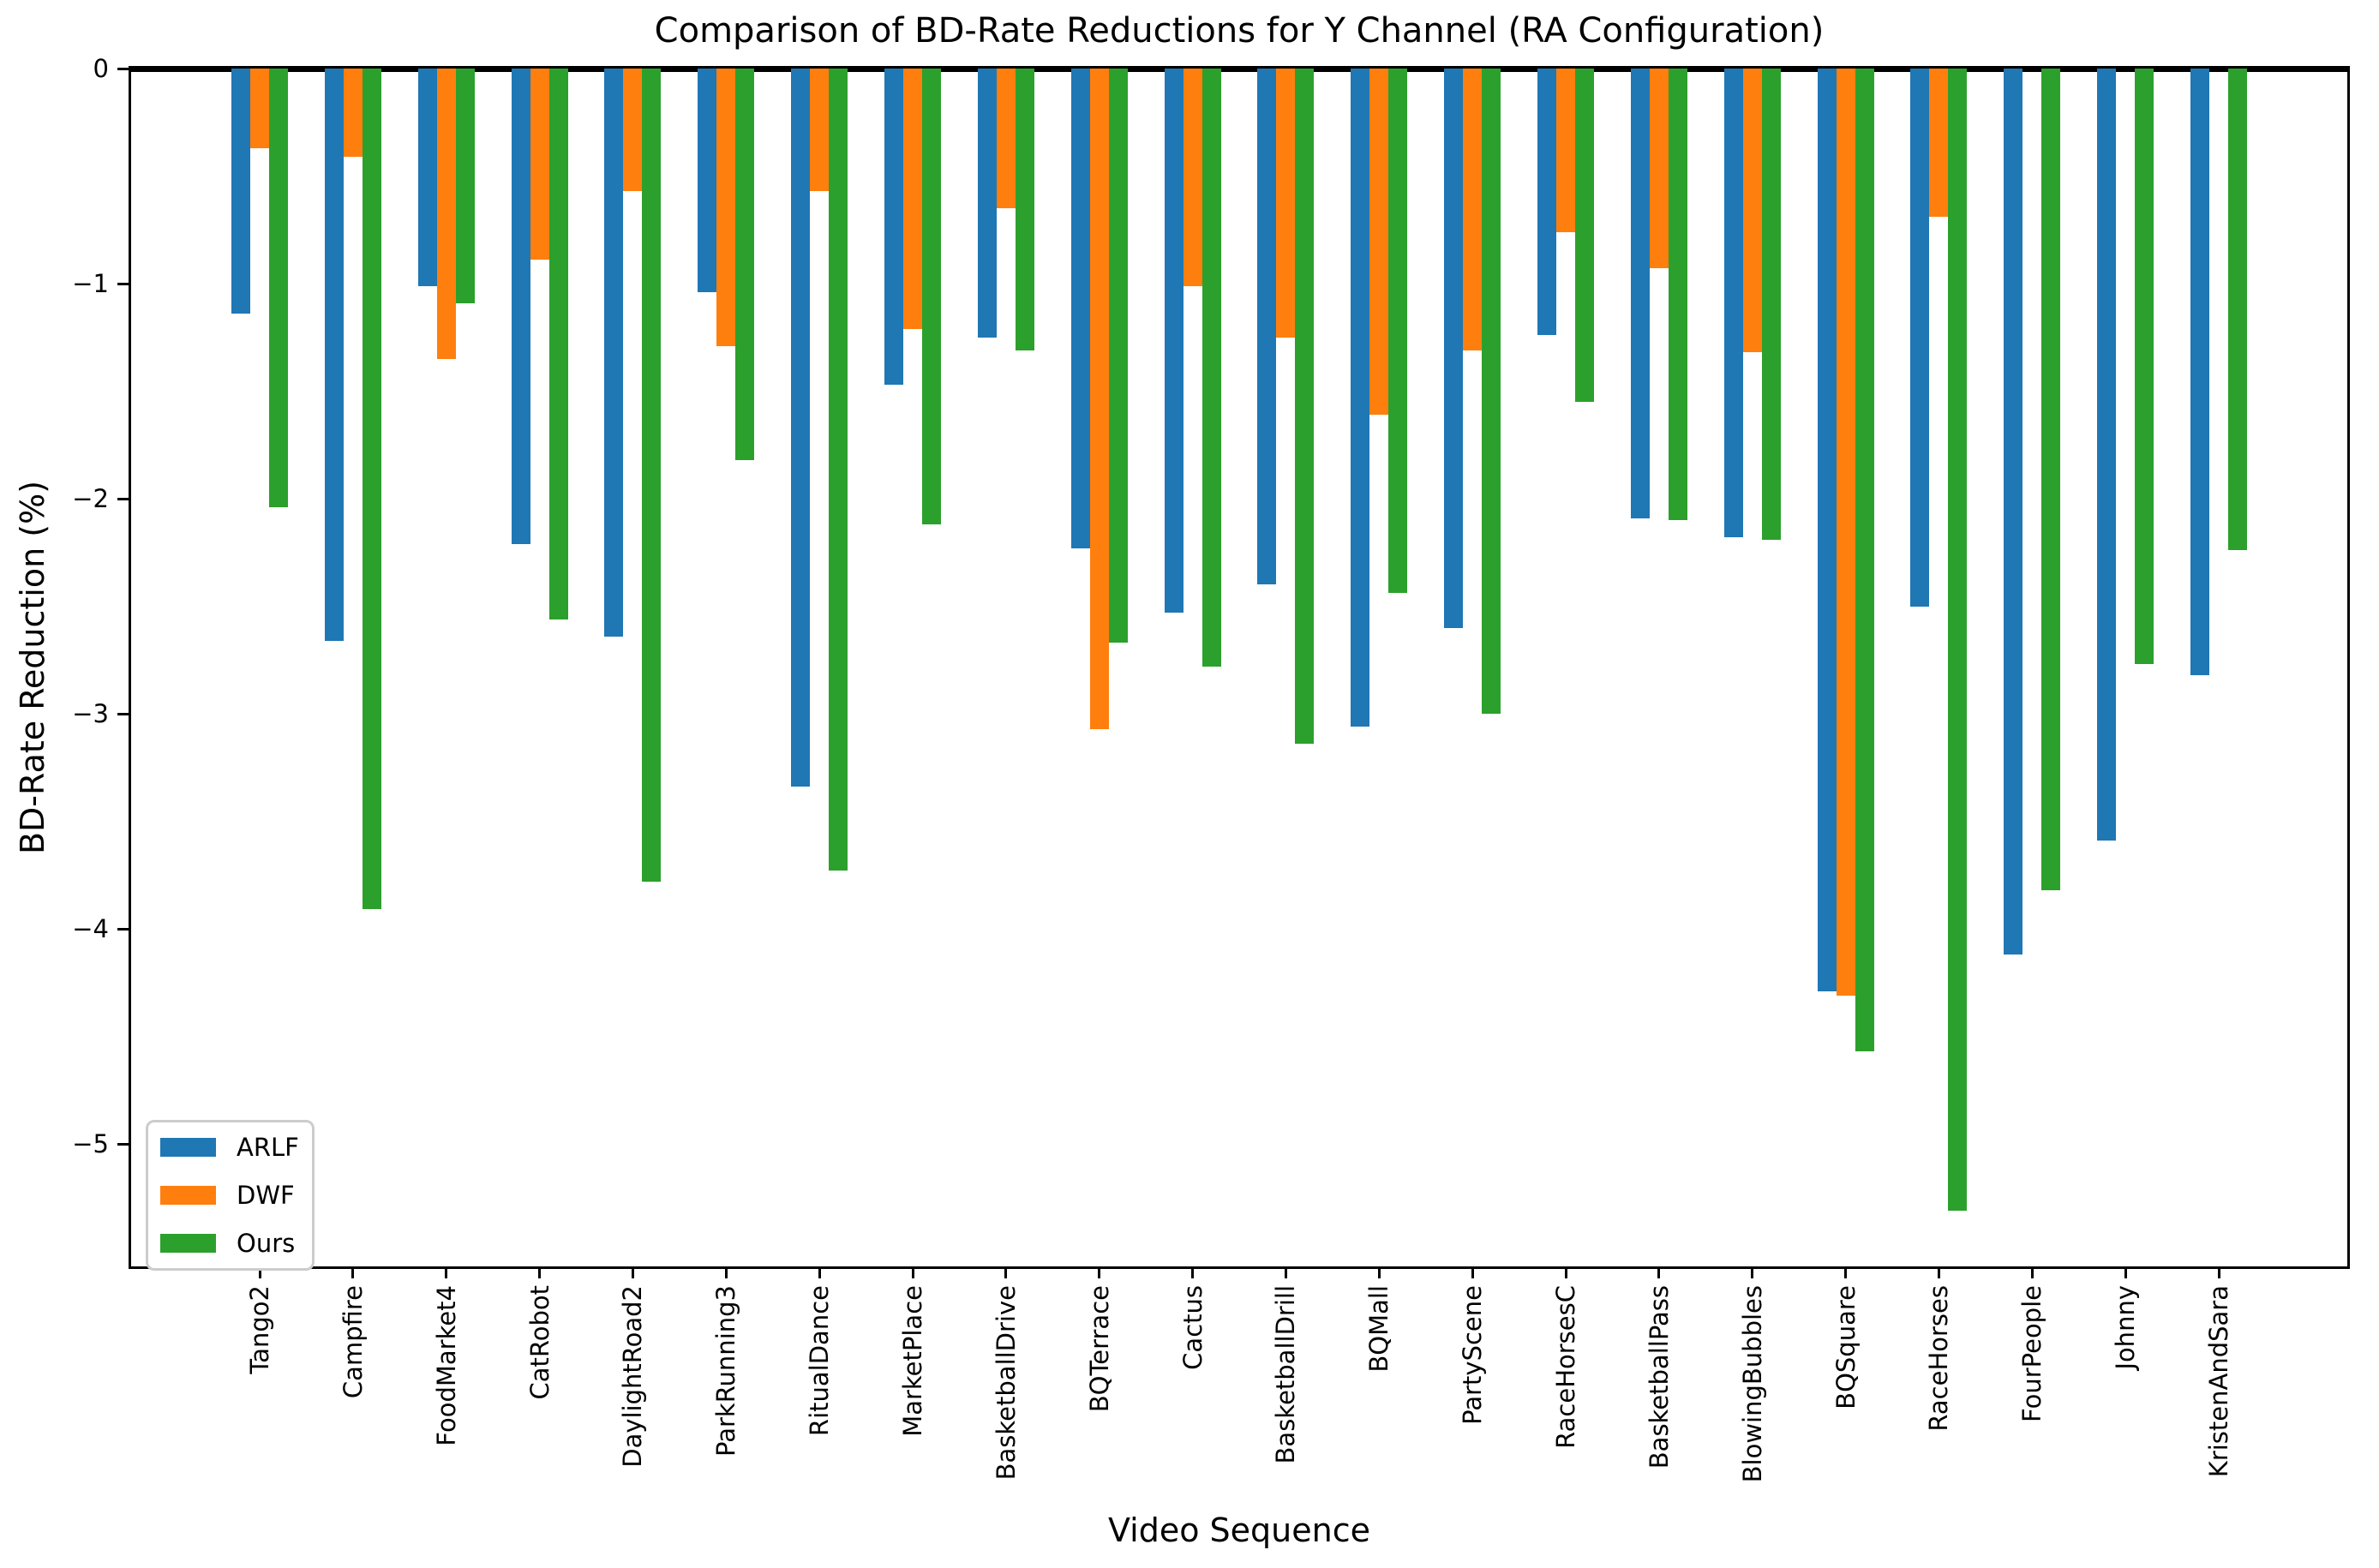 The image size is (2379, 1568). I want to click on xtick-mark-bqterrace, so click(1099, 1272).